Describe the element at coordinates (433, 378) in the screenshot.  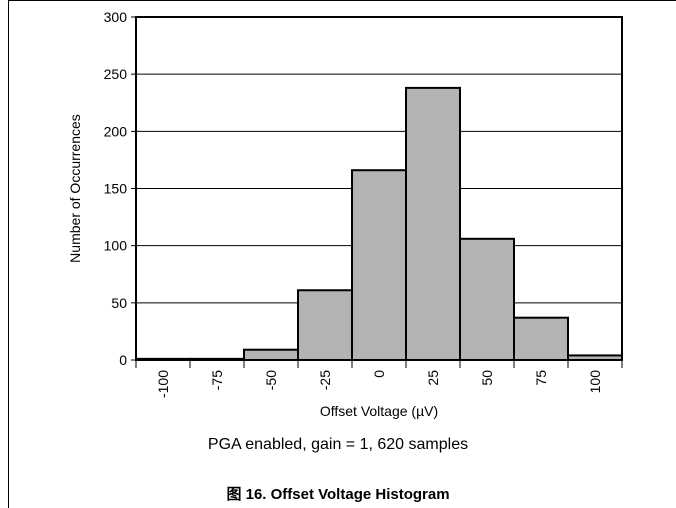
I see `x-tick-label: 25` at that location.